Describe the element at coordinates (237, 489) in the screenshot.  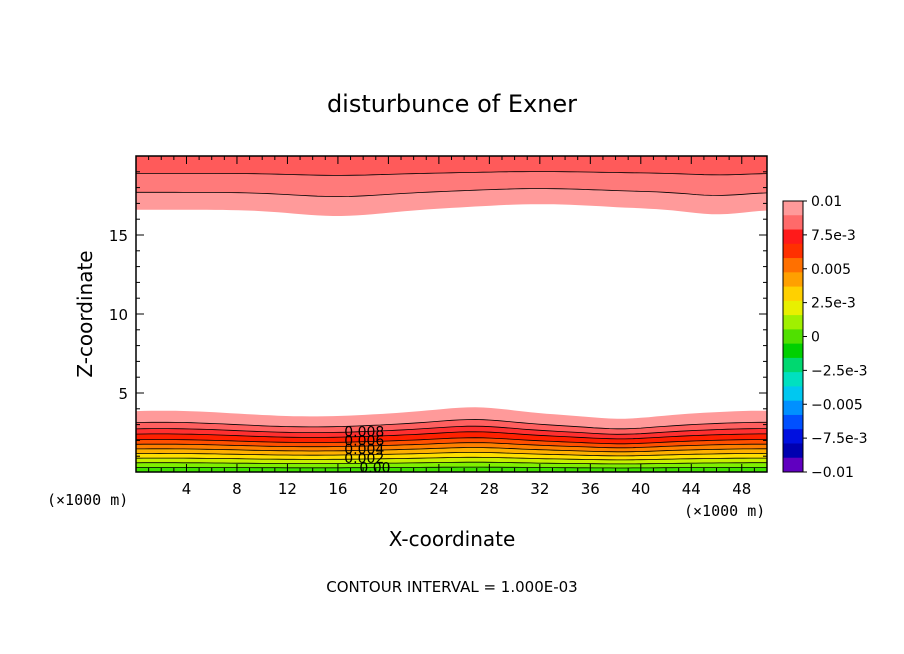
I see `x-tick-label: 8` at that location.